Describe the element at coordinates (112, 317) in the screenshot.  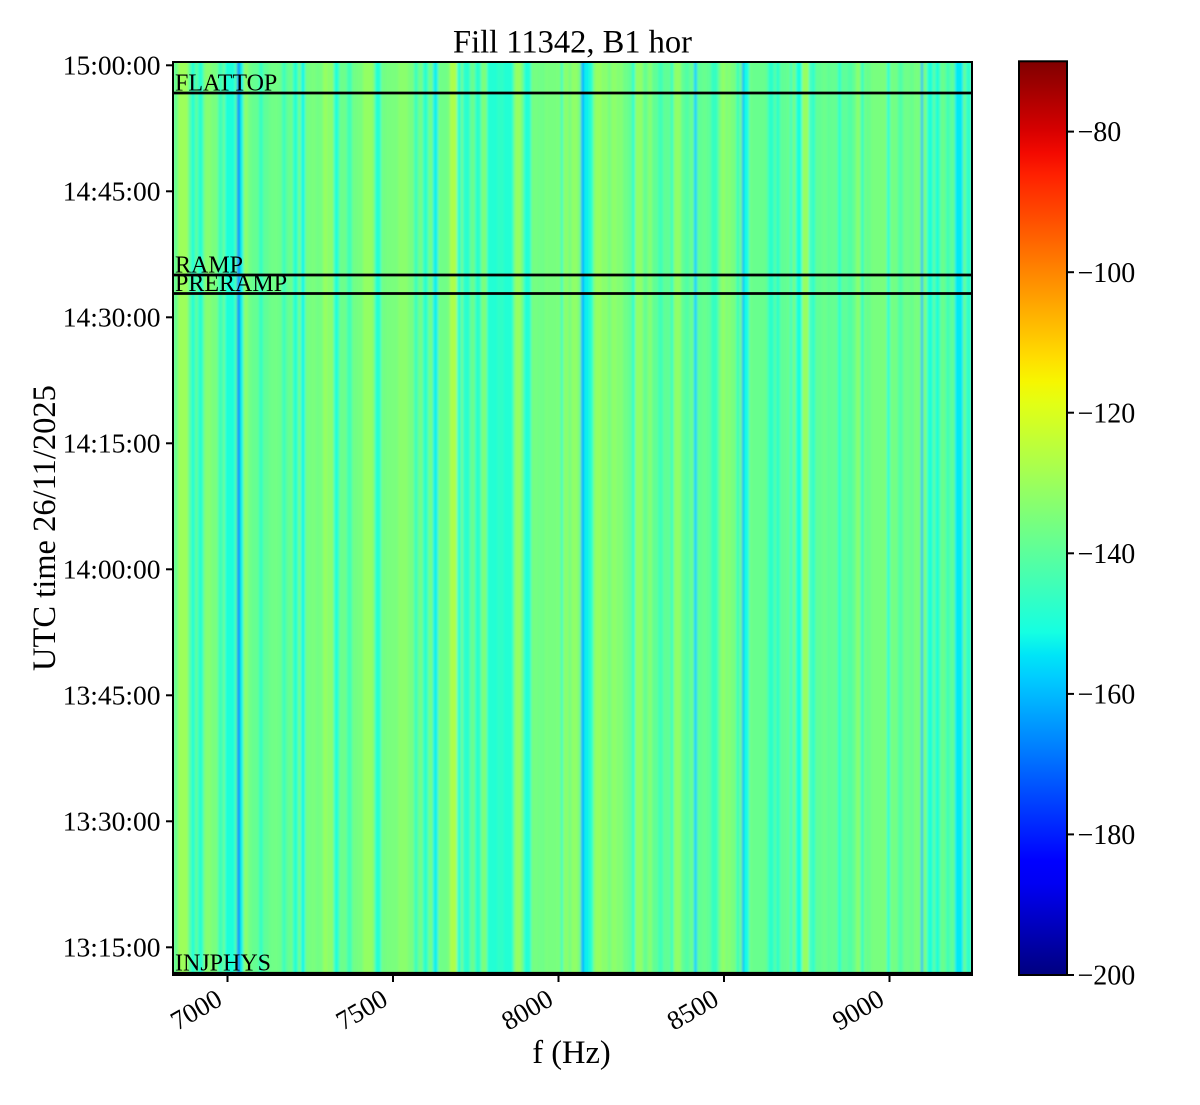
I see `svg-text: 14:30:00` at that location.